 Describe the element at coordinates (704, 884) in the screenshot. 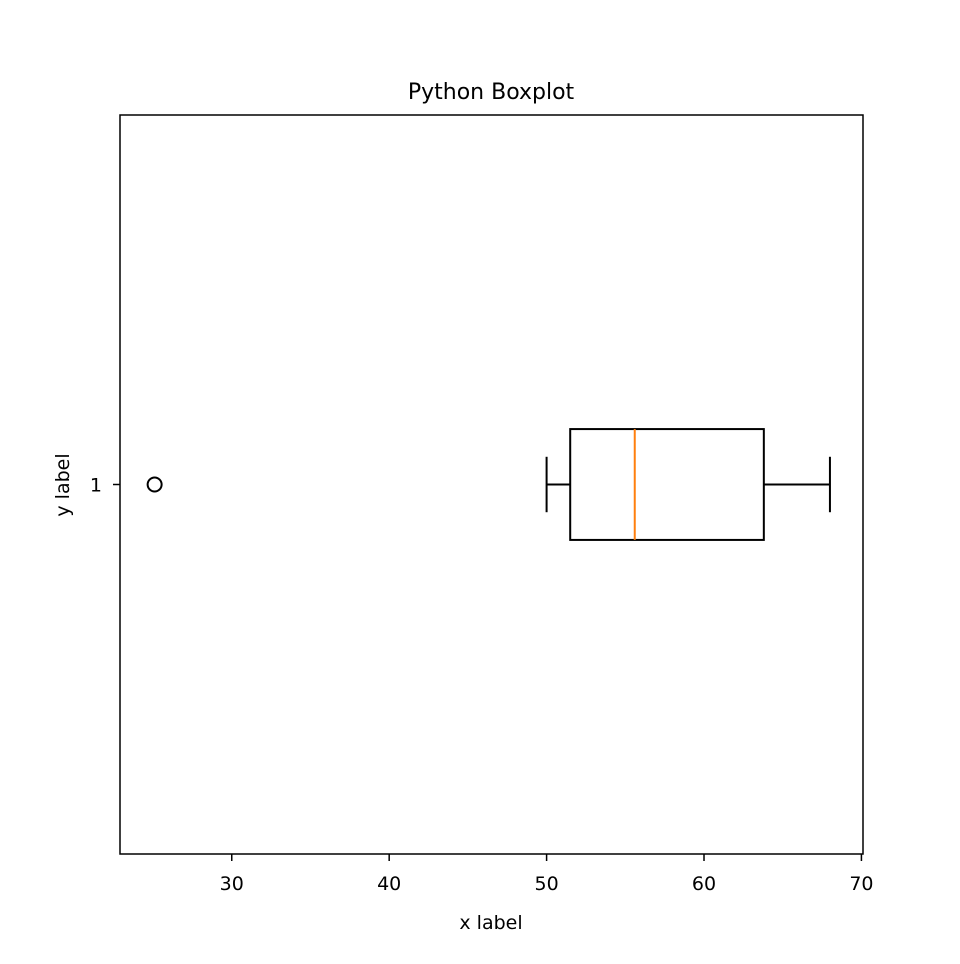

I see `x-tick-label: 60` at that location.